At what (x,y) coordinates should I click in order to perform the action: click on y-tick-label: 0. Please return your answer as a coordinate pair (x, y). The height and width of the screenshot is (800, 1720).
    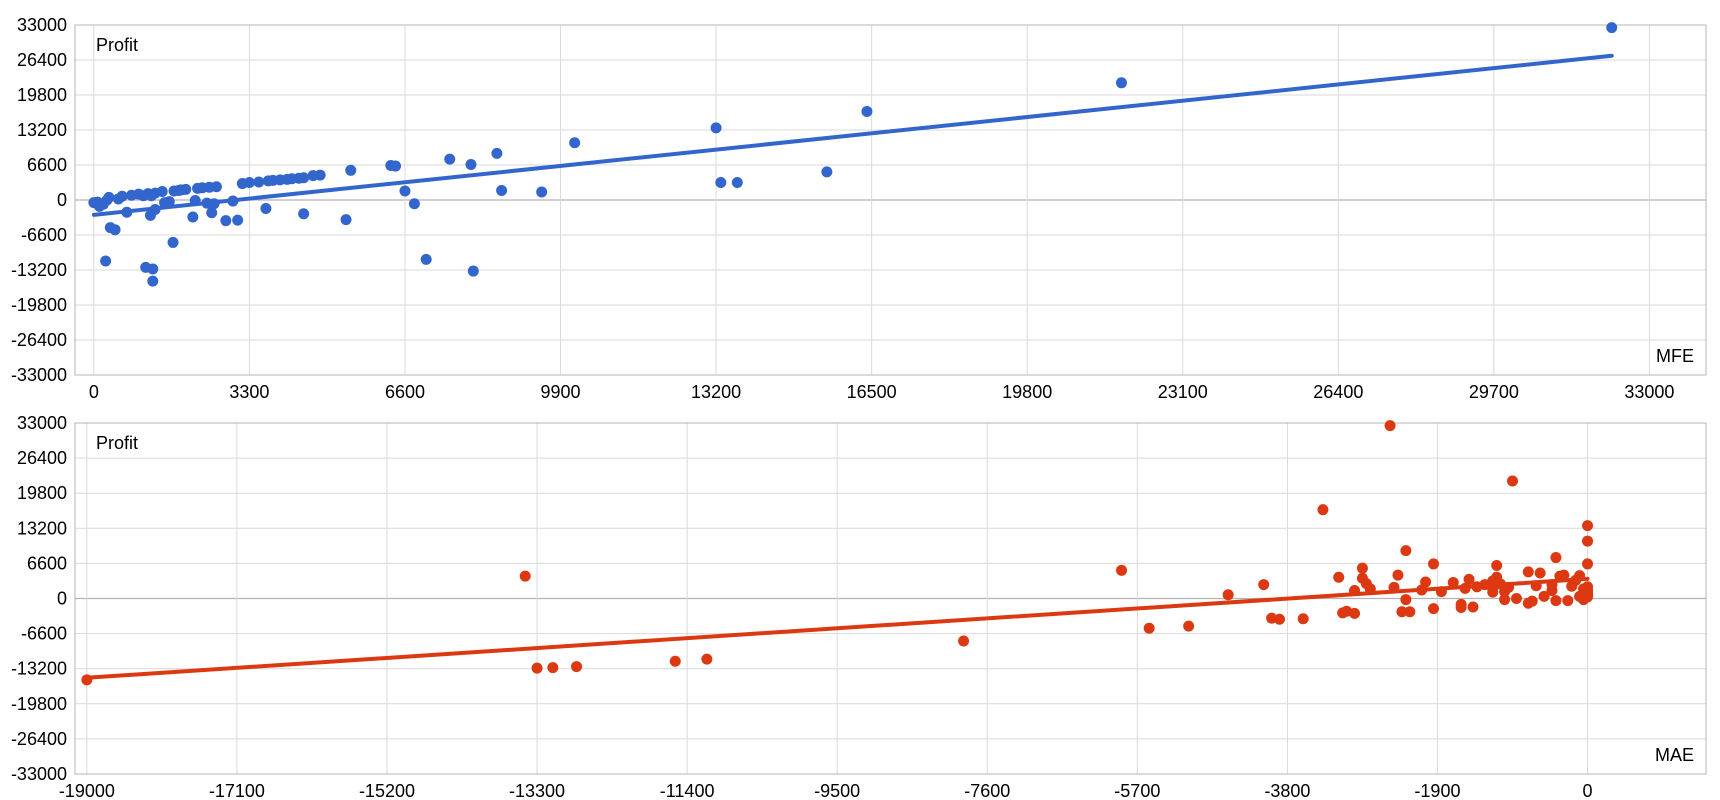
    Looking at the image, I should click on (62, 200).